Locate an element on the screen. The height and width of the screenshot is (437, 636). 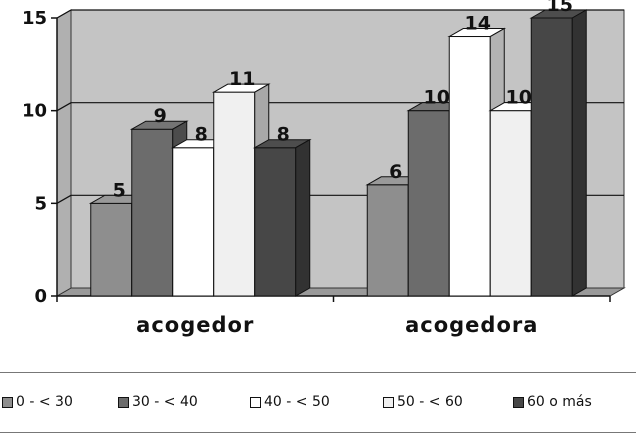
y-tick-label: 5 is located at coordinates (40, 203).